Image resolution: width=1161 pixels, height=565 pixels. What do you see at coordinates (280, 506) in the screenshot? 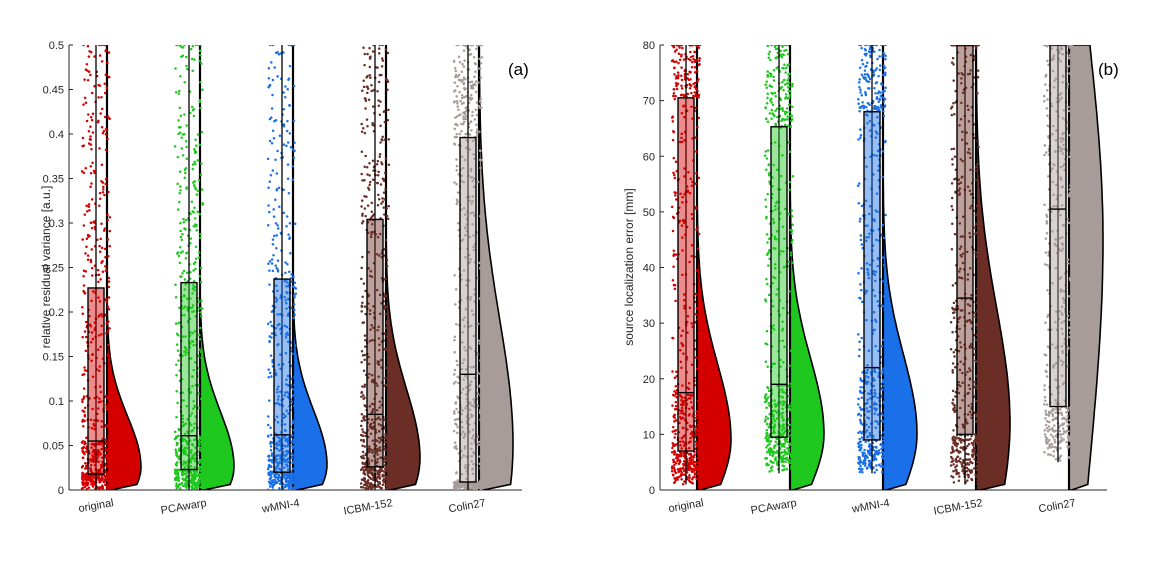
I see `category-label: wMNI-4` at bounding box center [280, 506].